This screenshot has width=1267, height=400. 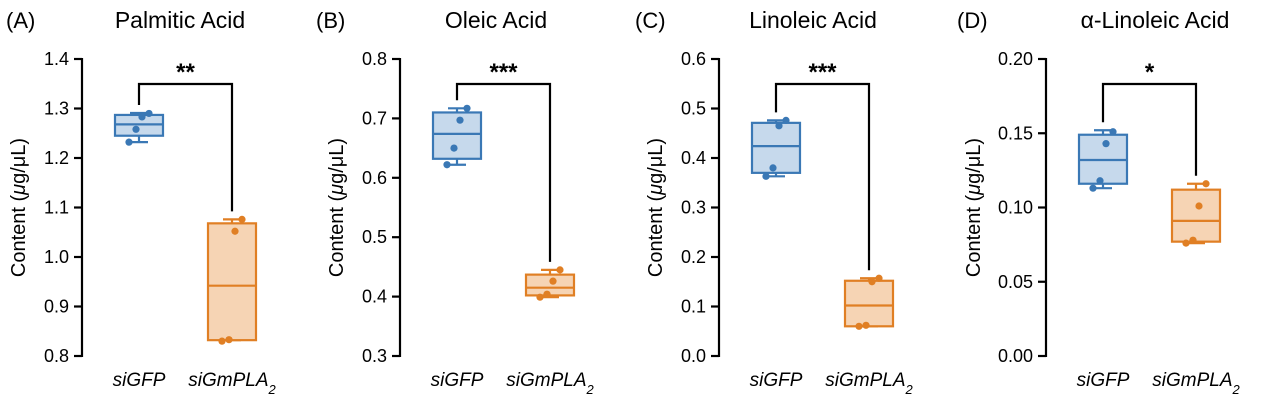 What do you see at coordinates (56, 307) in the screenshot?
I see `y-tick-label: 0.9` at bounding box center [56, 307].